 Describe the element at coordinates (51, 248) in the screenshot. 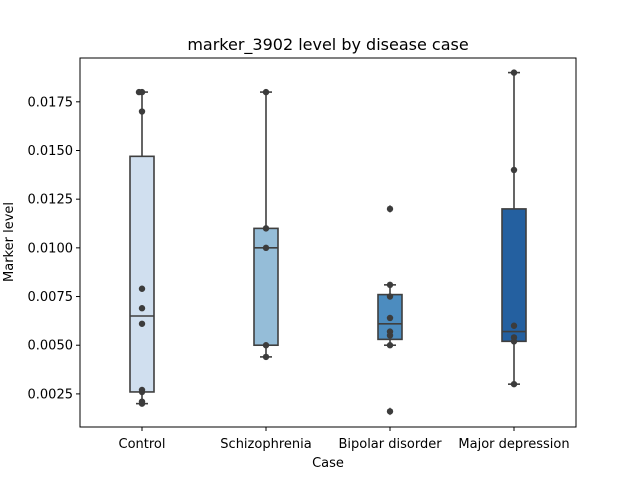

I see `y-tick-label: 0.0100` at that location.